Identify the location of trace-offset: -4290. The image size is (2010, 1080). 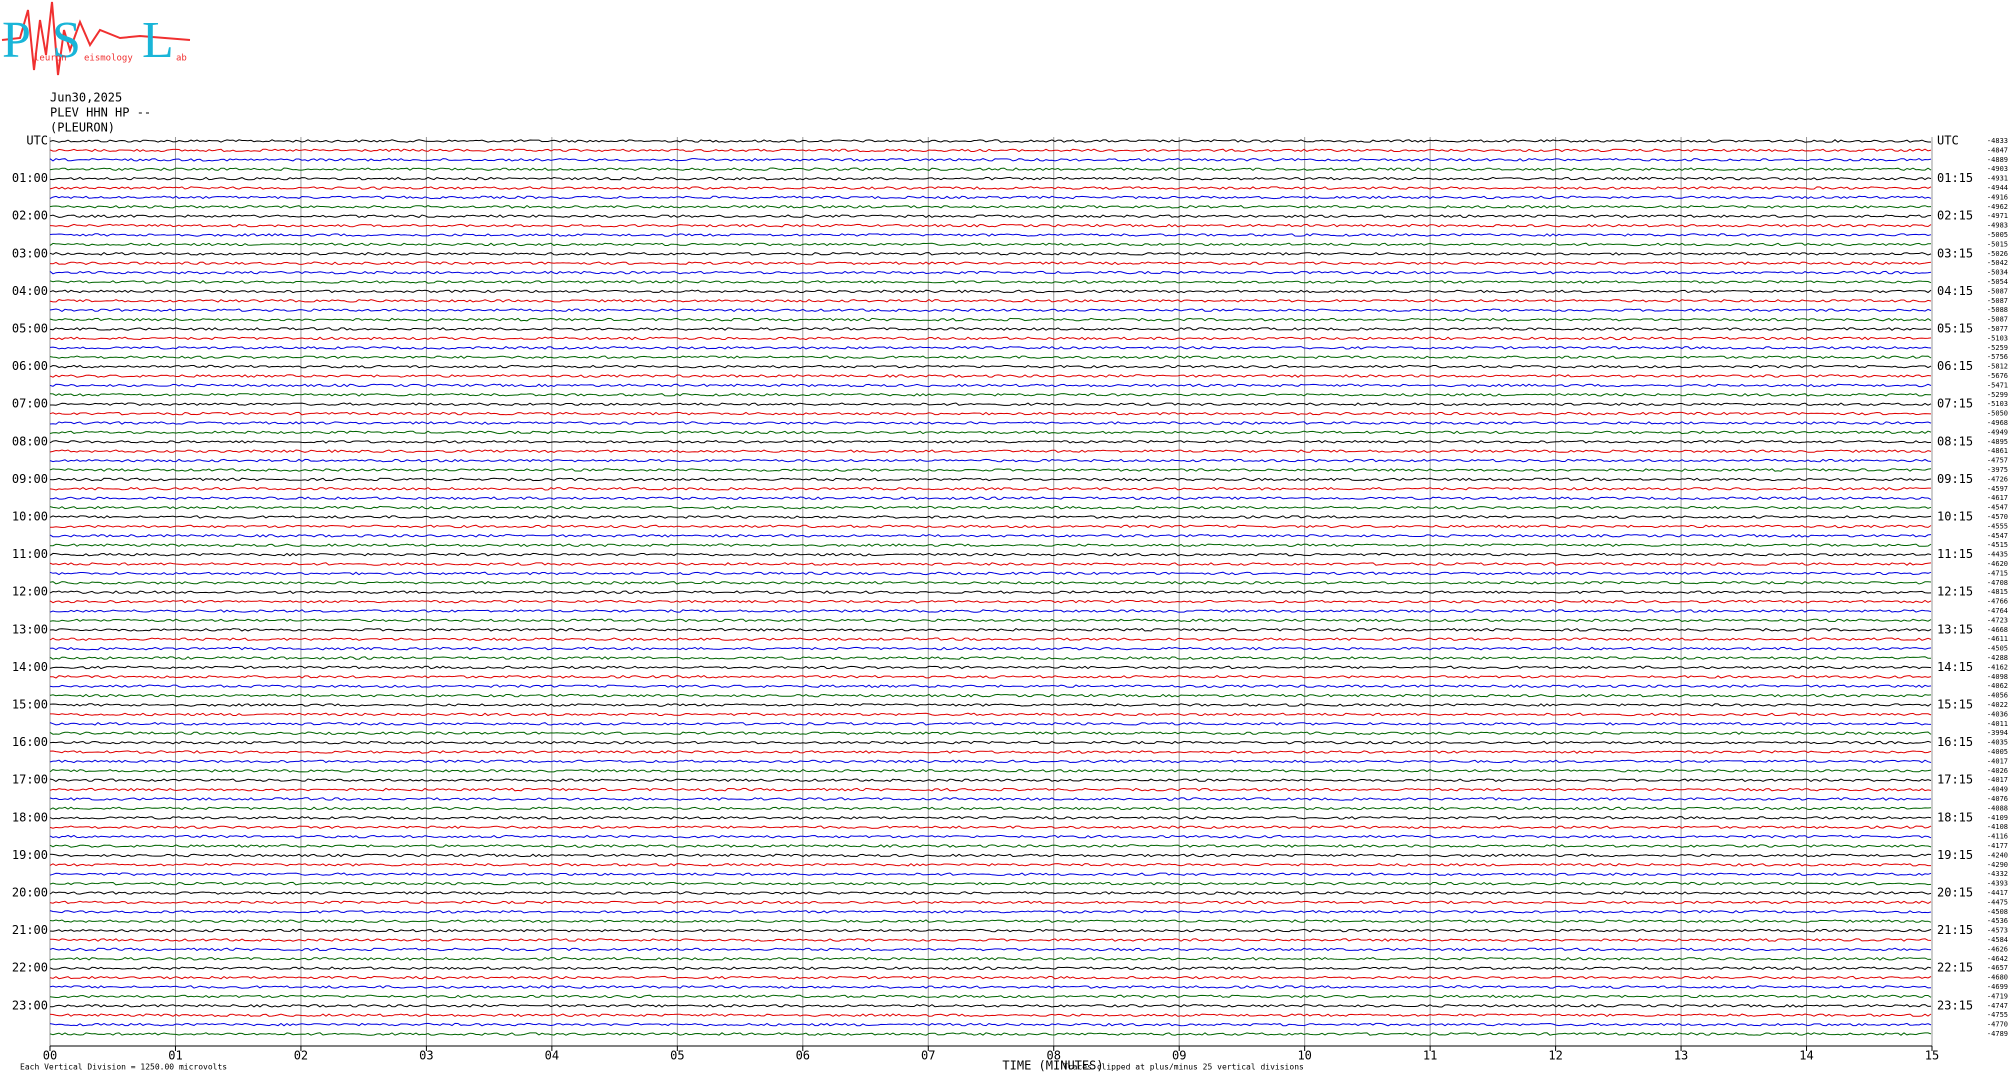
(1997, 865).